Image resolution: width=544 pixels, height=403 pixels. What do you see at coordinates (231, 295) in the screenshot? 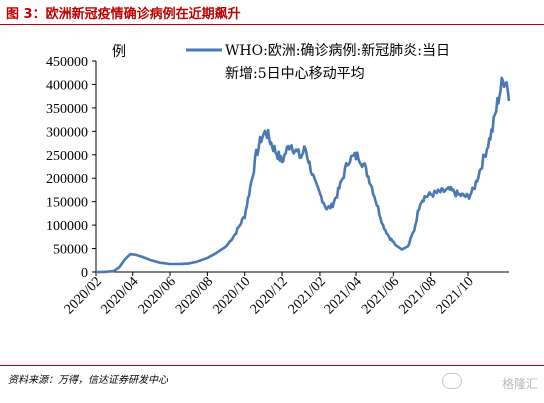
I see `x-tick-label: 2020/10` at bounding box center [231, 295].